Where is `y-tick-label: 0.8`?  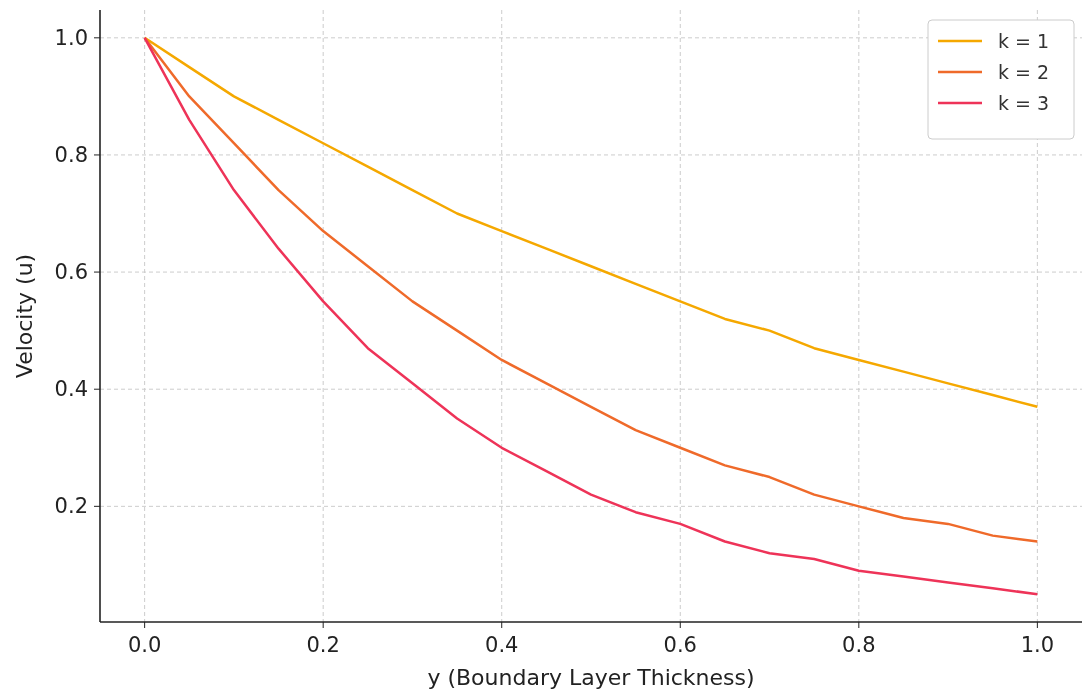
y-tick-label: 0.8 is located at coordinates (71, 154).